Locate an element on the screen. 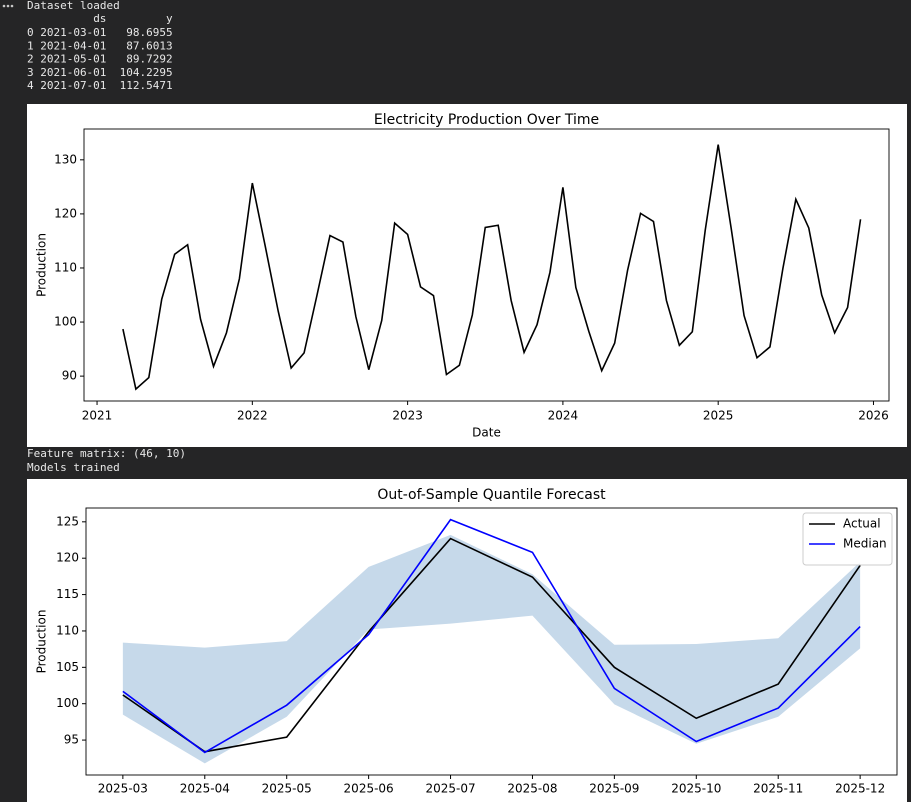 The height and width of the screenshot is (802, 911). x-tick-label: 2025-04 is located at coordinates (205, 789).